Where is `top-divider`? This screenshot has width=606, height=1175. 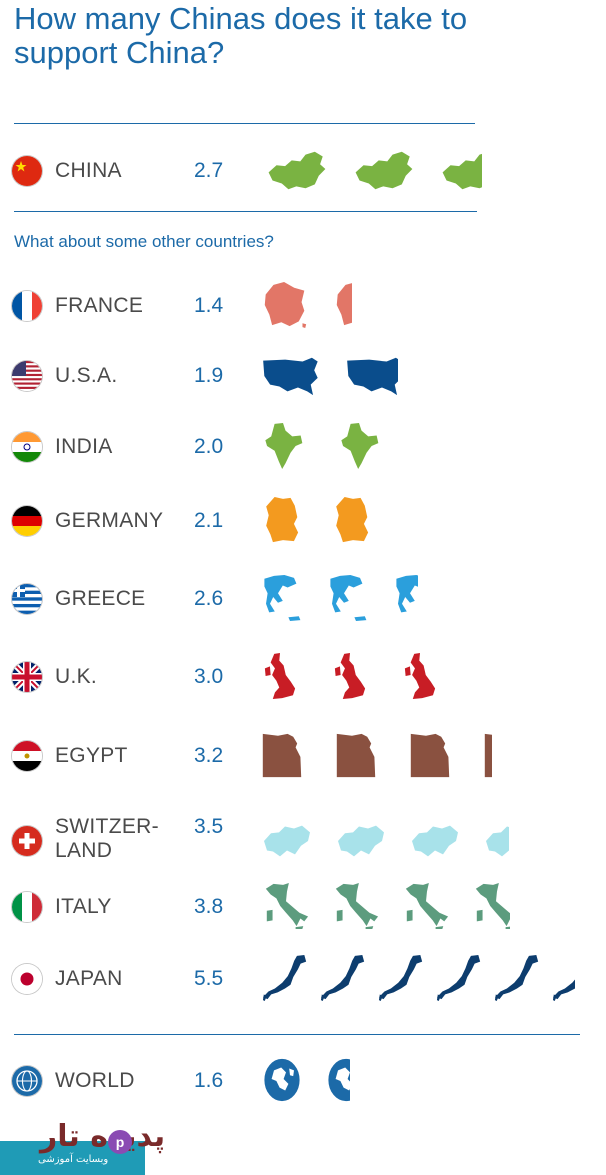
top-divider is located at coordinates (244, 123).